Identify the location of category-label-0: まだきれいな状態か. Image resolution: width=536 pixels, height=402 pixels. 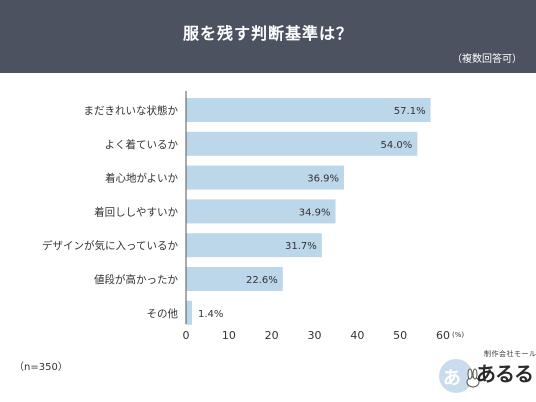
(131, 110).